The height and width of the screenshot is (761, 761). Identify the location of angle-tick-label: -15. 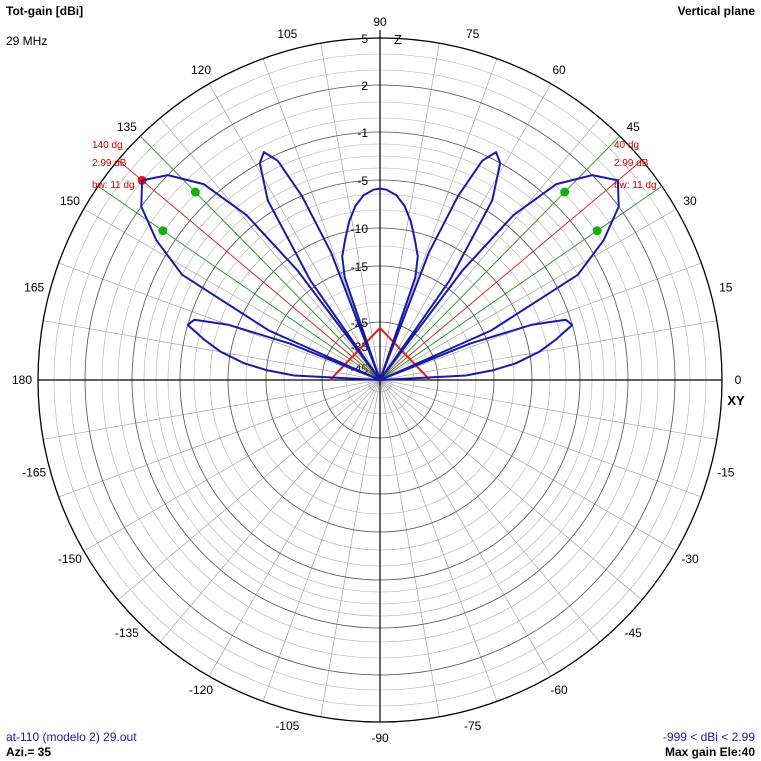
(726, 473).